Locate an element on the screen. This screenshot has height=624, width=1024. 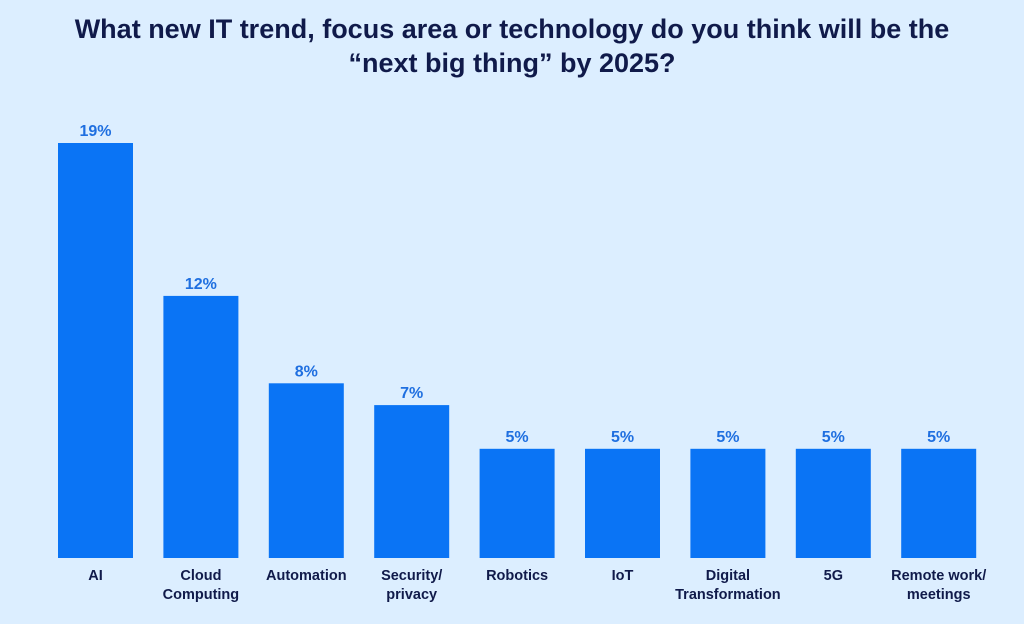
category-label-0: AI is located at coordinates (95, 576).